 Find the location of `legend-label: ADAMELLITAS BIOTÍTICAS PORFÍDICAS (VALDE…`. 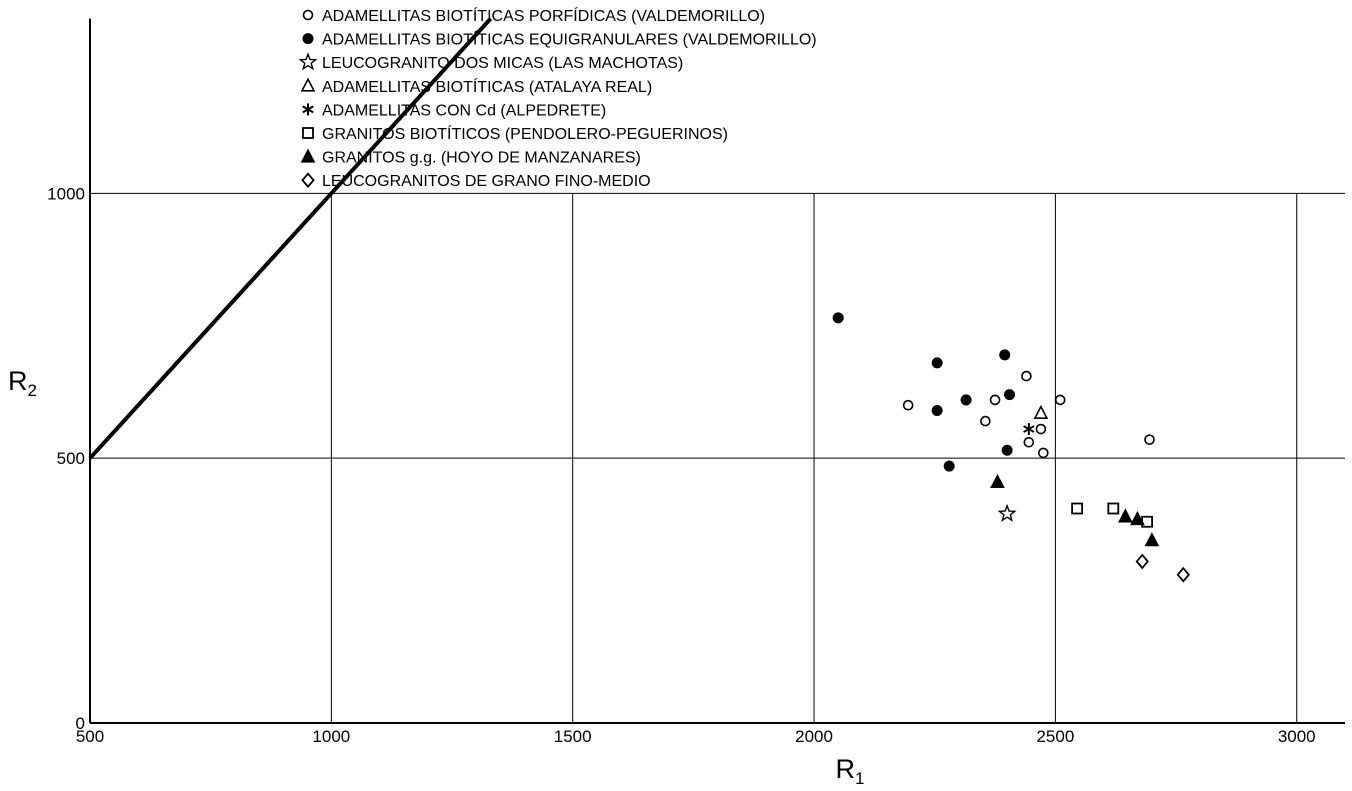

legend-label: ADAMELLITAS BIOTÍTICAS PORFÍDICAS (VALDE… is located at coordinates (543, 15).